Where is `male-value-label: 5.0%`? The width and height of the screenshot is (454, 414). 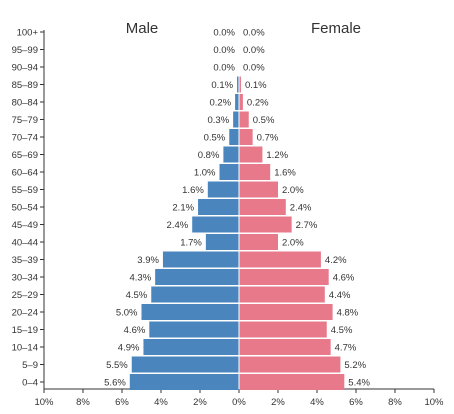
male-value-label: 5.0% is located at coordinates (127, 313).